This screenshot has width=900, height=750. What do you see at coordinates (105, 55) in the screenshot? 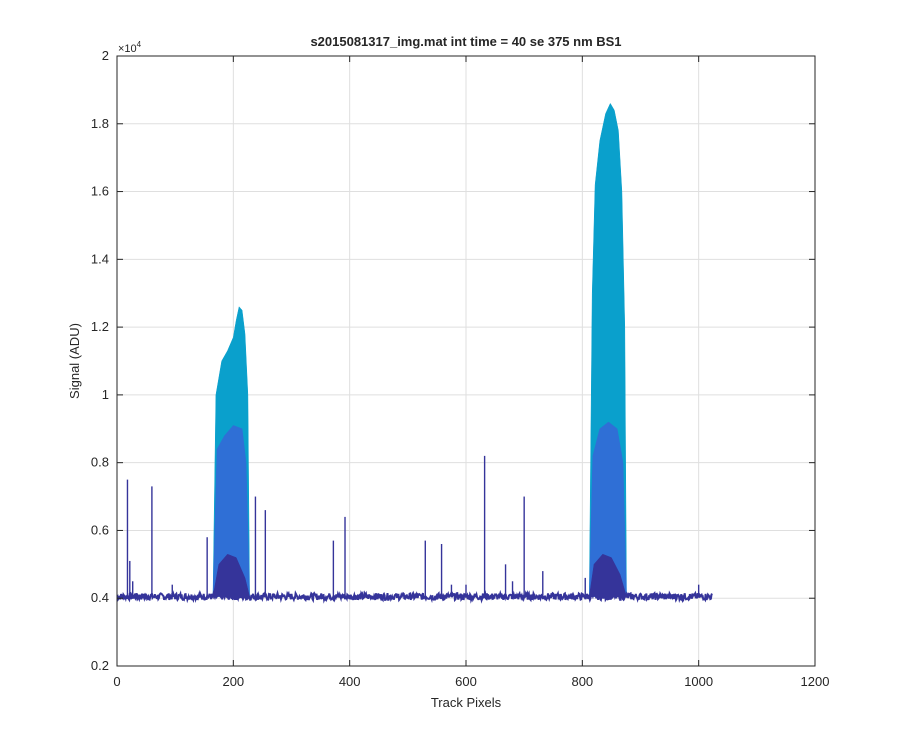
I see `y-tick-label: 2` at bounding box center [105, 55].